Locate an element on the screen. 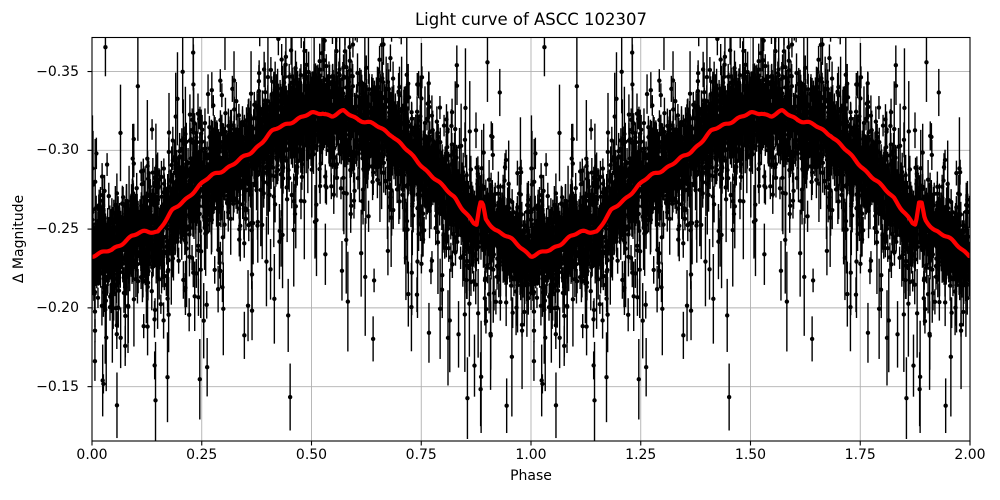 This screenshot has width=1000, height=500. x-tick-label: 1.00 is located at coordinates (531, 455).